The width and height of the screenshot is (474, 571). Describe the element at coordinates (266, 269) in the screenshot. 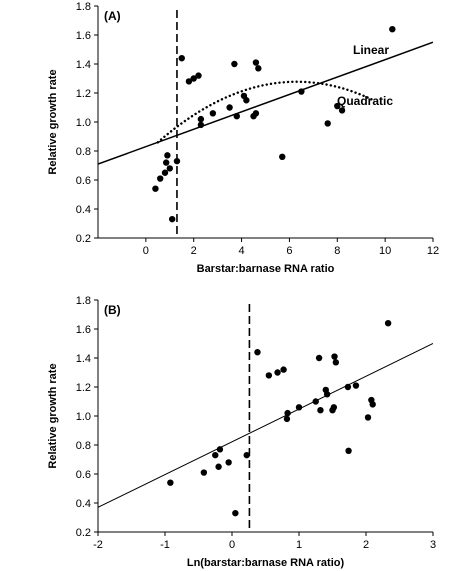

I see `x-axis-label: Barstar:barnase RNA ratio` at that location.